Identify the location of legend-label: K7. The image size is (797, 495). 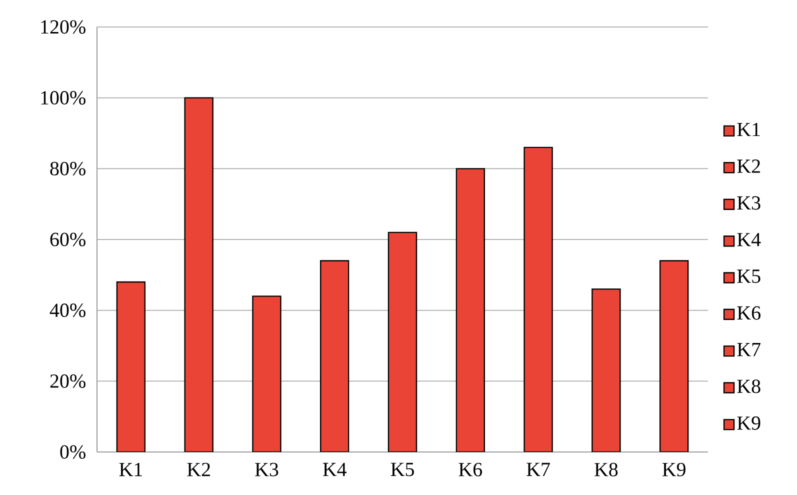
(748, 349).